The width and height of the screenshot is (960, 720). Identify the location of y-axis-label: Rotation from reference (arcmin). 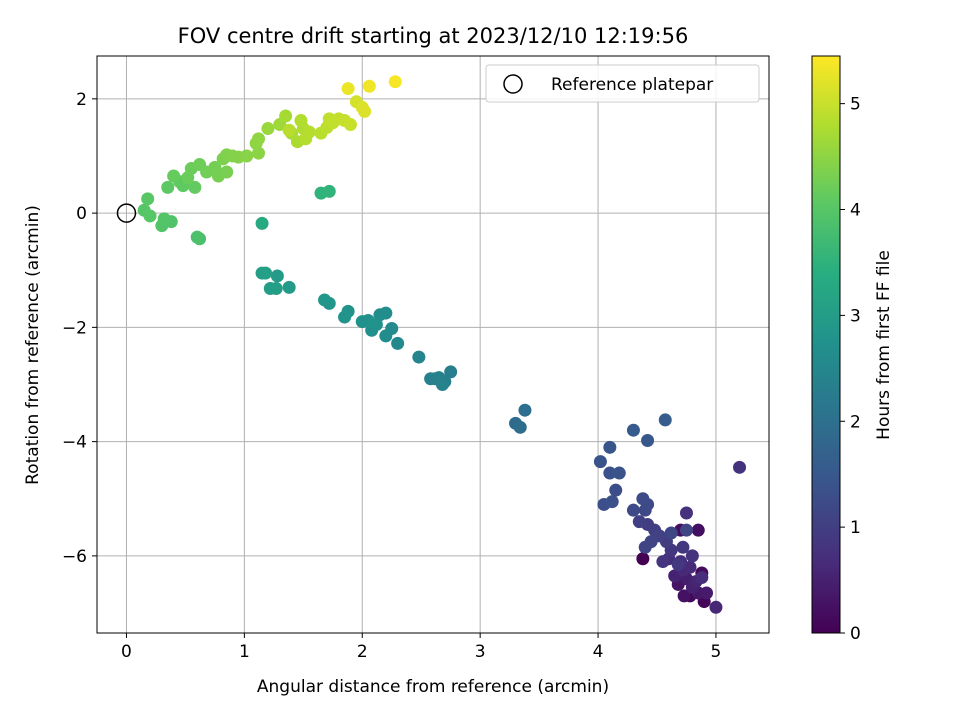
(33, 345).